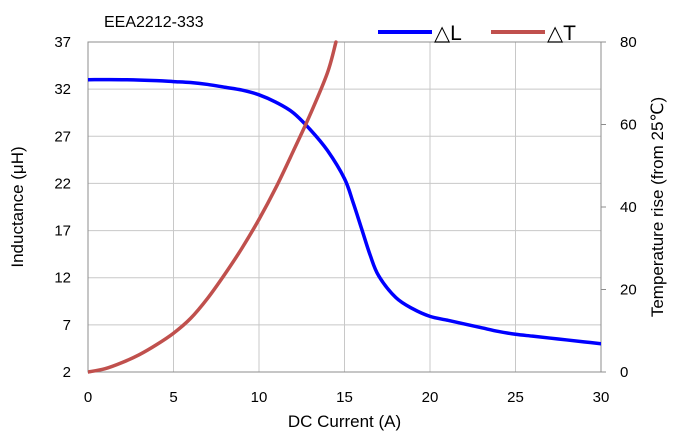  Describe the element at coordinates (67, 372) in the screenshot. I see `y-left-tick-label: 2` at that location.